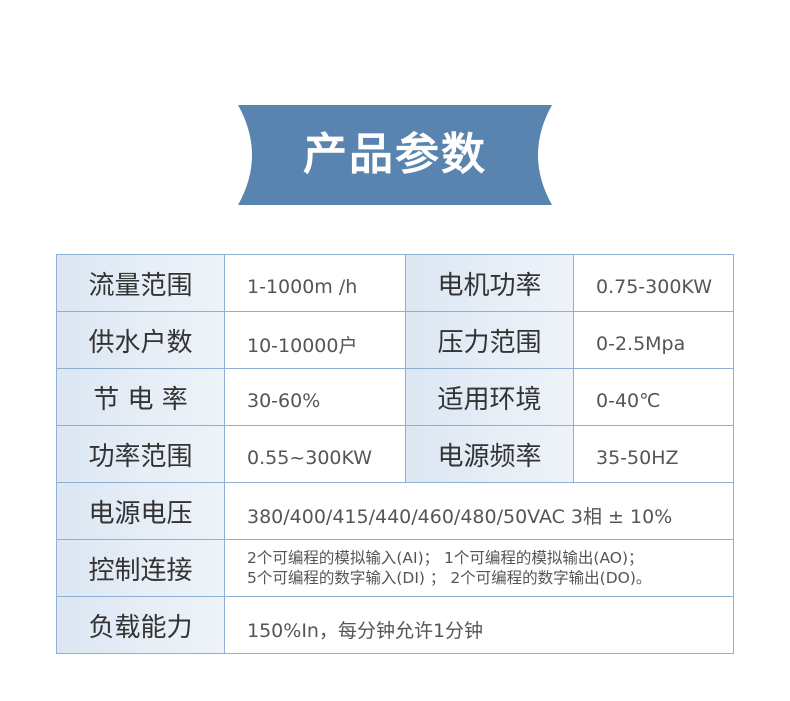 The width and height of the screenshot is (790, 701). What do you see at coordinates (490, 340) in the screenshot?
I see `param-label: 压力范围` at bounding box center [490, 340].